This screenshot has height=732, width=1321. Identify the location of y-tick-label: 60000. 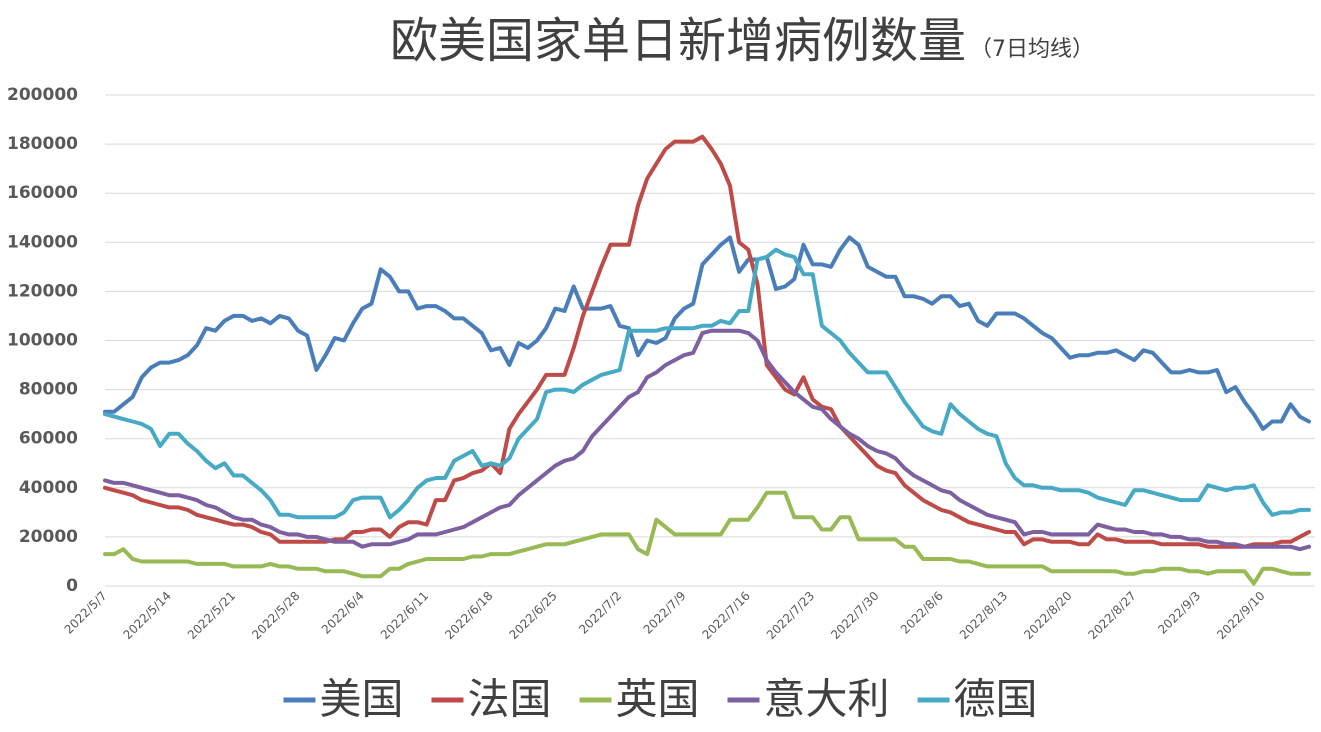
(48, 439).